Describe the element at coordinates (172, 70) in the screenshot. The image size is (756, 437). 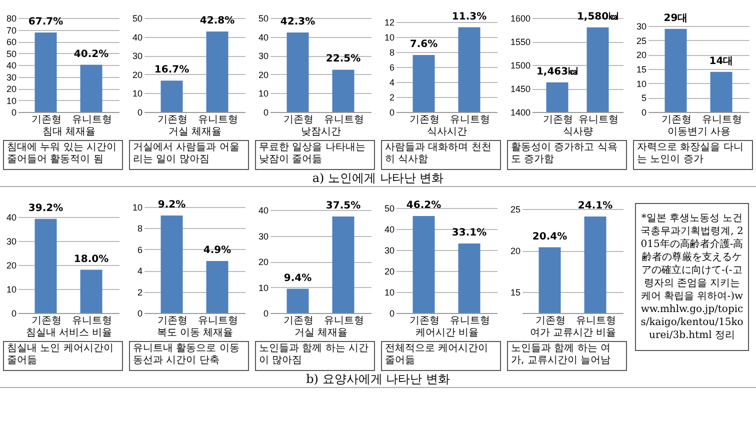
I see `data-label: 16.7%` at that location.